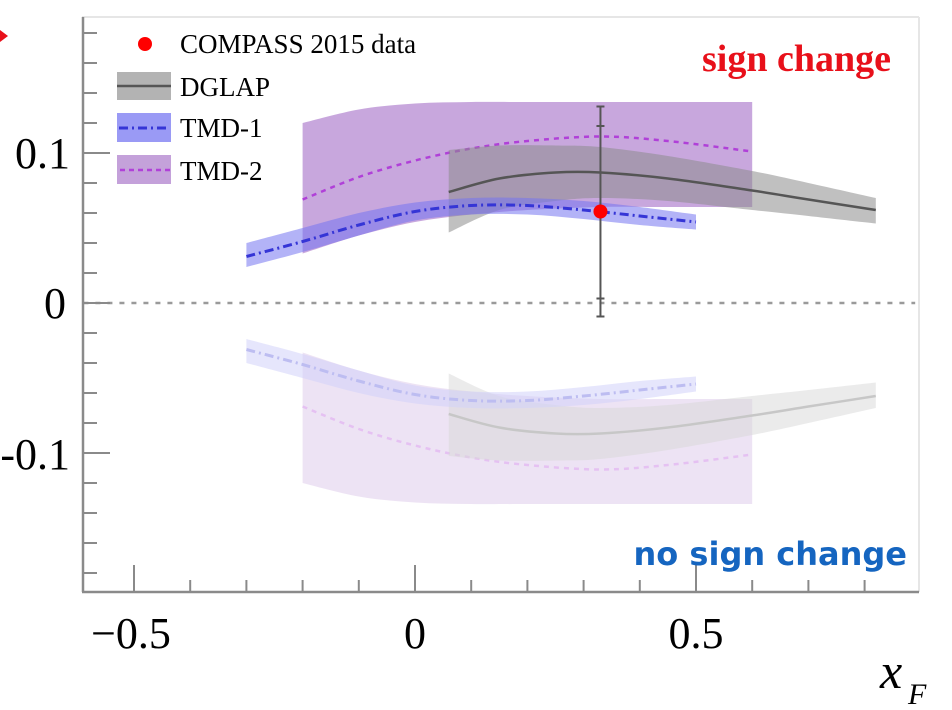  I want to click on x-axis-title-subscript: F, so click(917, 694).